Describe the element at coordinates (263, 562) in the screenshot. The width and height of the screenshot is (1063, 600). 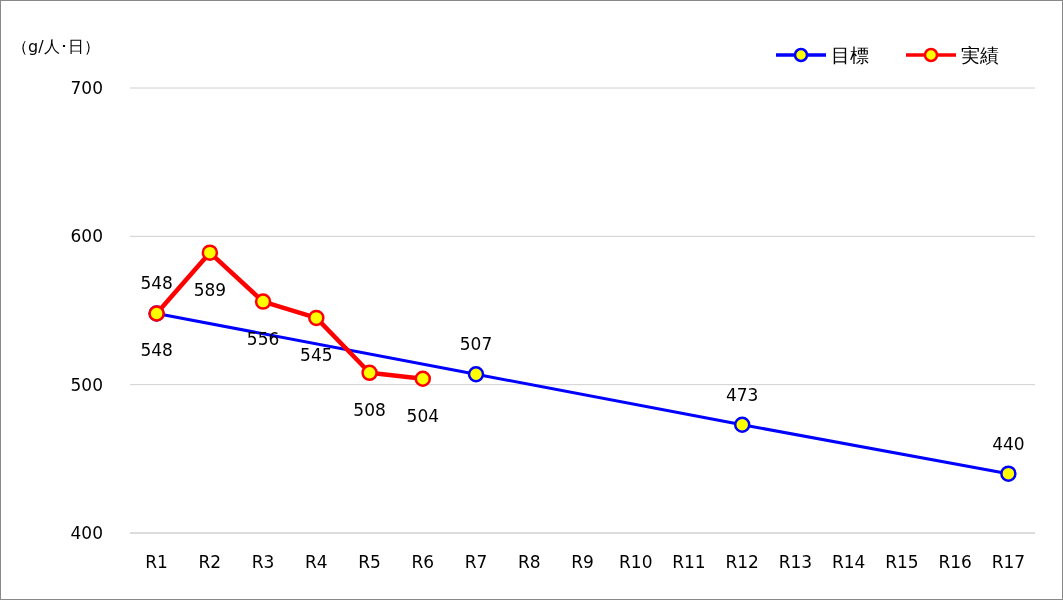
I see `x-tick-label: R3` at that location.